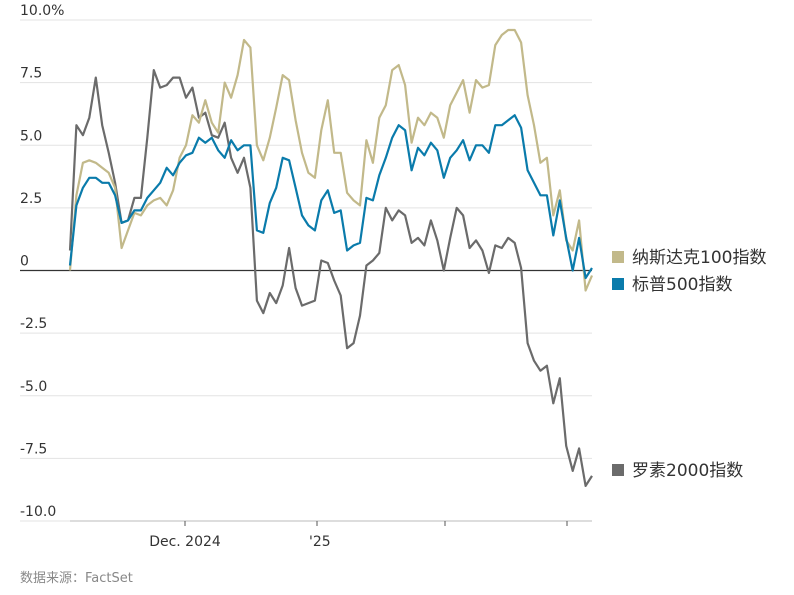  Describe the element at coordinates (42, 261) in the screenshot. I see `y-axis-labels: 10.0% 7.5 5.0 2.5 0 -2.5 -5.0 -7.5 -10.0` at that location.